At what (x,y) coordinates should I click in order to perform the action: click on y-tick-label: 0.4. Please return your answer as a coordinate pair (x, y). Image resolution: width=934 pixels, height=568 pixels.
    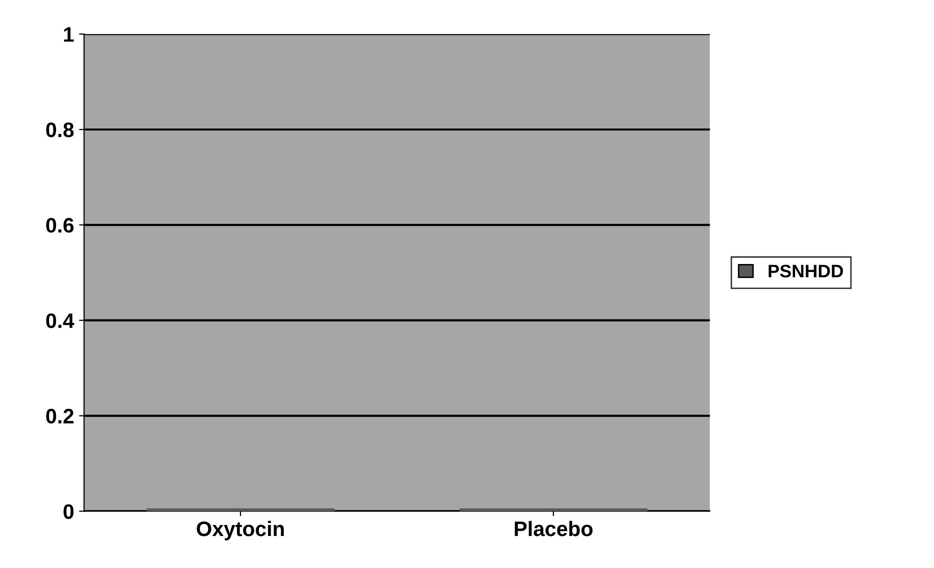
    Looking at the image, I should click on (60, 320).